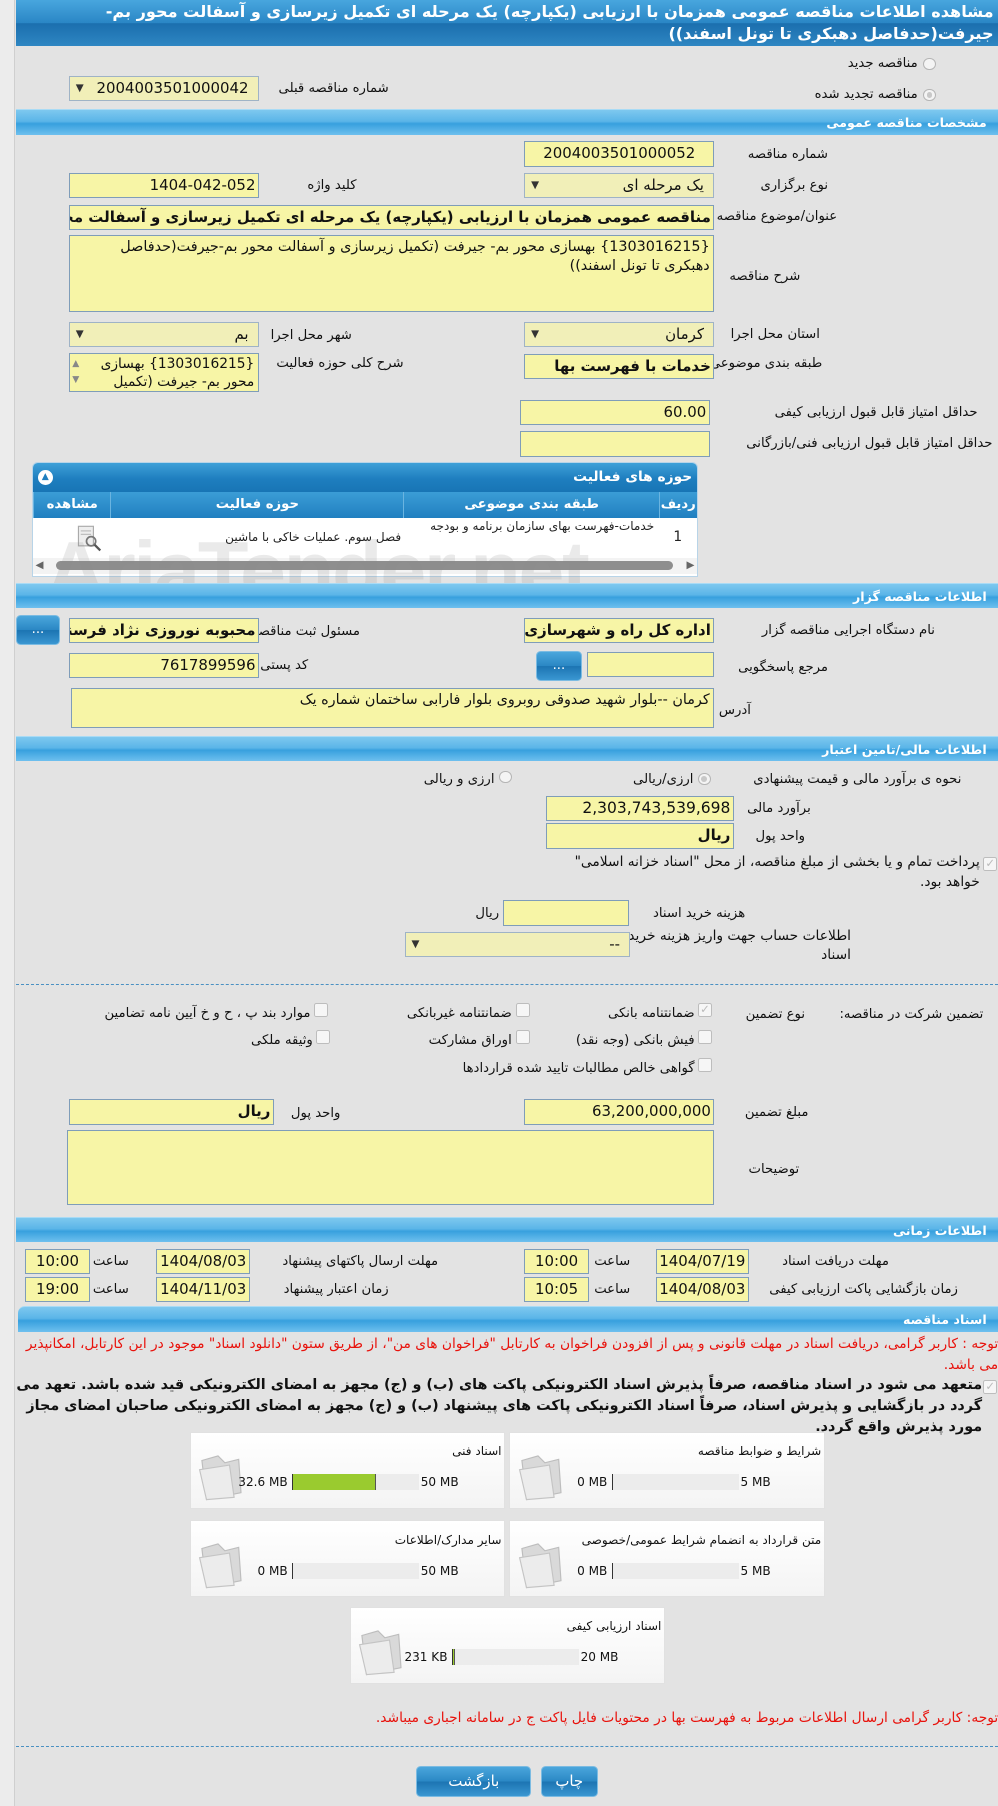  I want to click on cell-field: فصل سوم. عملیات خاکی با ماشین, so click(313, 537).